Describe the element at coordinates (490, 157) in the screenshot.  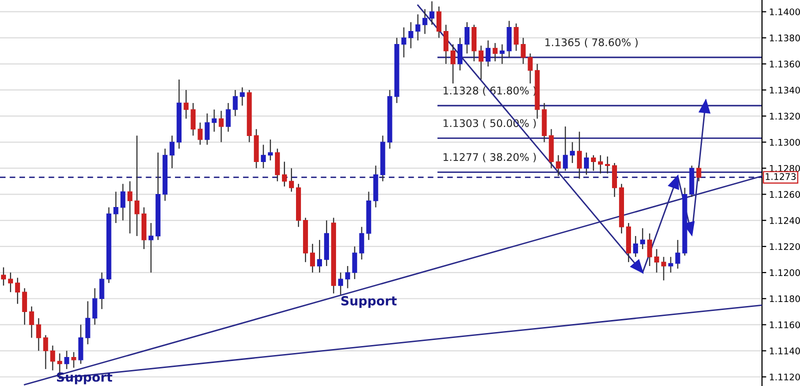
I see `ref-line-label: 1.1277 ( 38.20% )` at that location.